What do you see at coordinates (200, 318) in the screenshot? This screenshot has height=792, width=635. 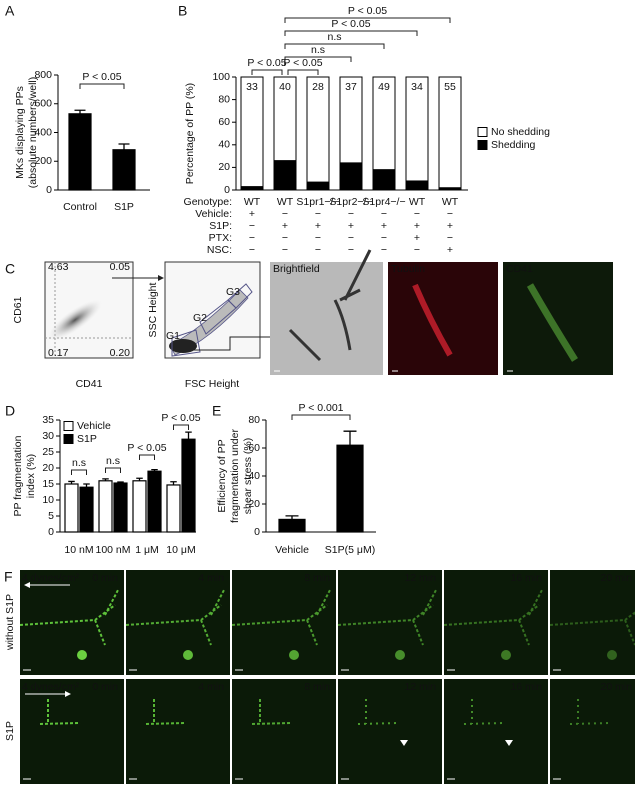 I see `gate-label: G2` at bounding box center [200, 318].